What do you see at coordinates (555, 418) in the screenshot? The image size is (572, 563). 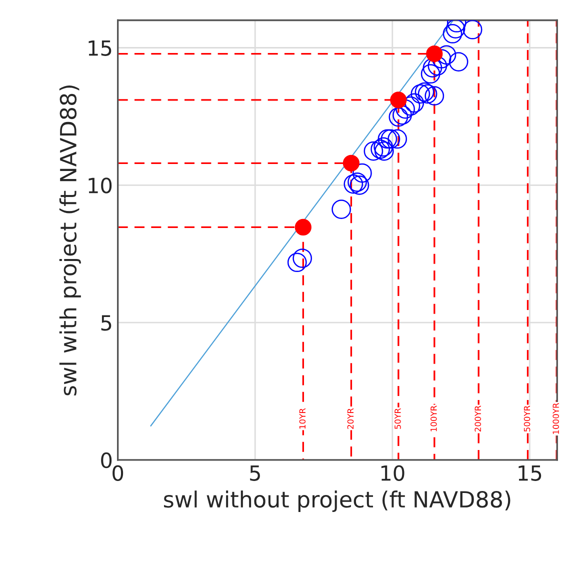 I see `ref-line-label: 1000YR` at bounding box center [555, 418].